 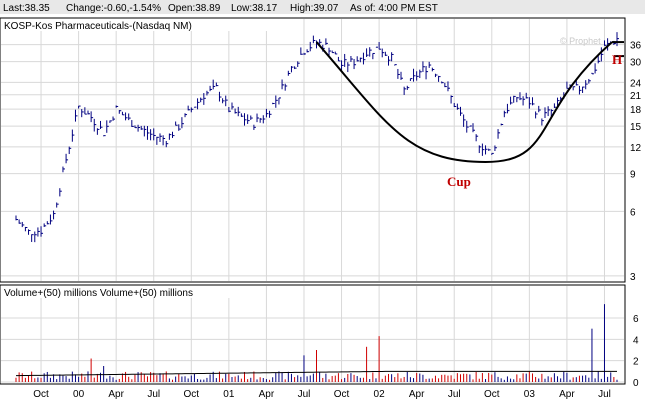 What do you see at coordinates (636, 127) in the screenshot?
I see `price-tick-label: 15` at bounding box center [636, 127].